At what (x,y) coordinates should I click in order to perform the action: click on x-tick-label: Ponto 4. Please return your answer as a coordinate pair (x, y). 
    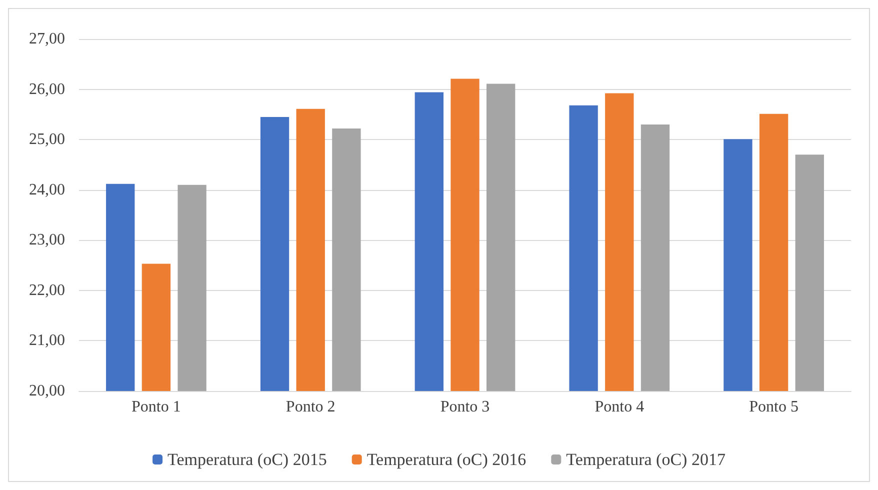
    Looking at the image, I should click on (619, 407).